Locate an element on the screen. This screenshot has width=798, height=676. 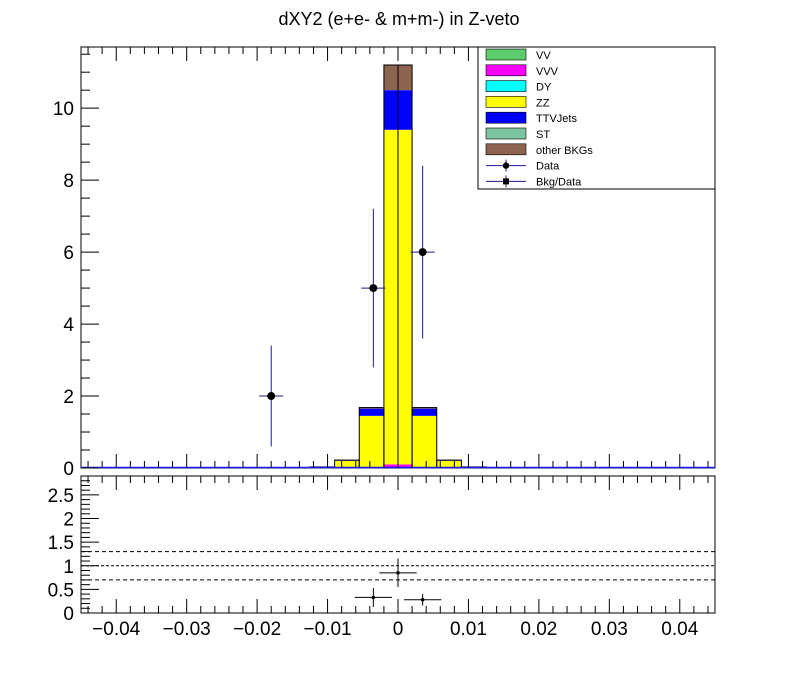
legend-swatch-dy is located at coordinates (506, 86).